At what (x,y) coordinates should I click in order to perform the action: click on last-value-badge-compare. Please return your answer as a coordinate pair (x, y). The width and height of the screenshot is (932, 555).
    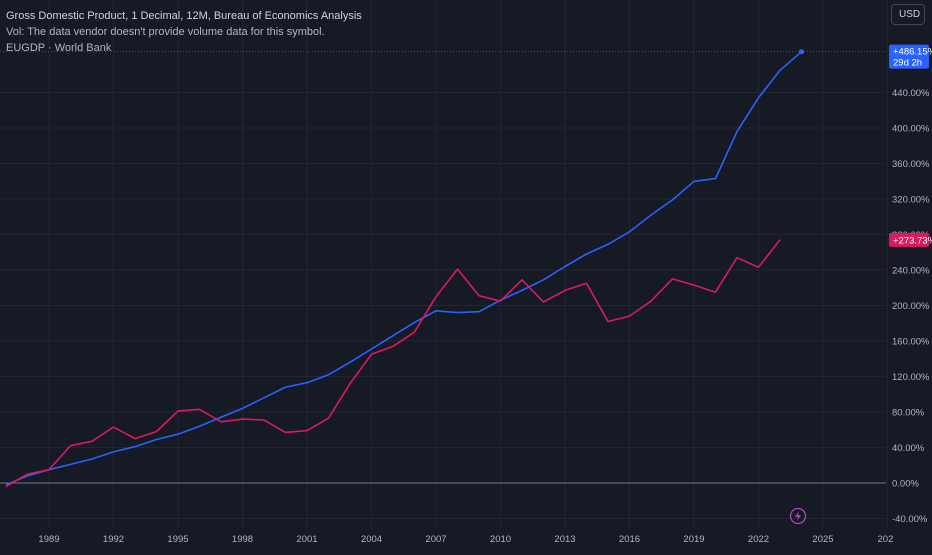
    Looking at the image, I should click on (909, 239).